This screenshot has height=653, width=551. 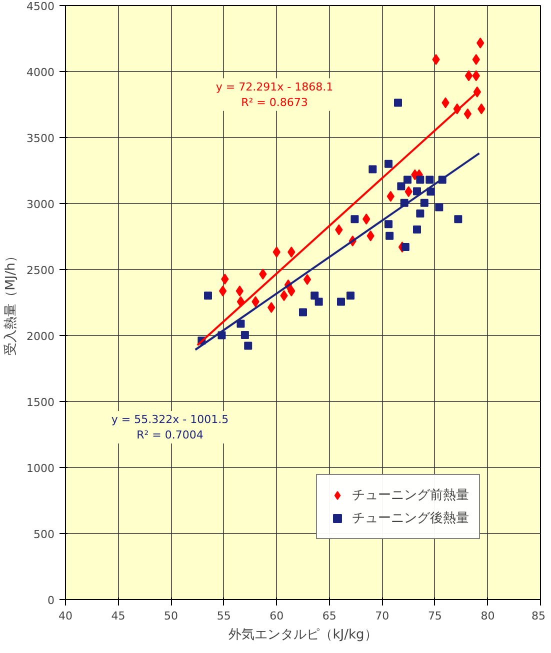 I want to click on x-tick-label: 50, so click(x=171, y=616).